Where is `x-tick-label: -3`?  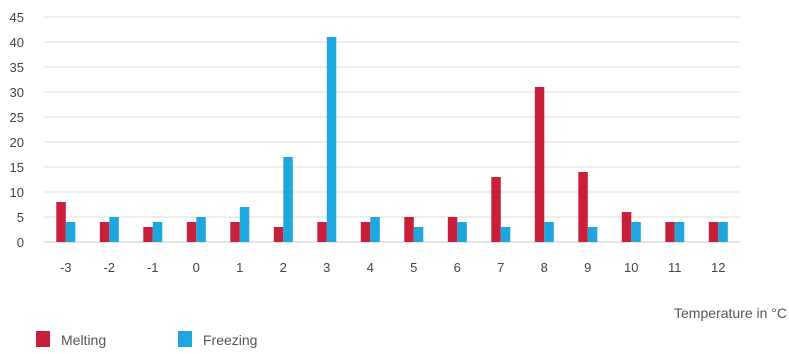 x-tick-label: -3 is located at coordinates (66, 267).